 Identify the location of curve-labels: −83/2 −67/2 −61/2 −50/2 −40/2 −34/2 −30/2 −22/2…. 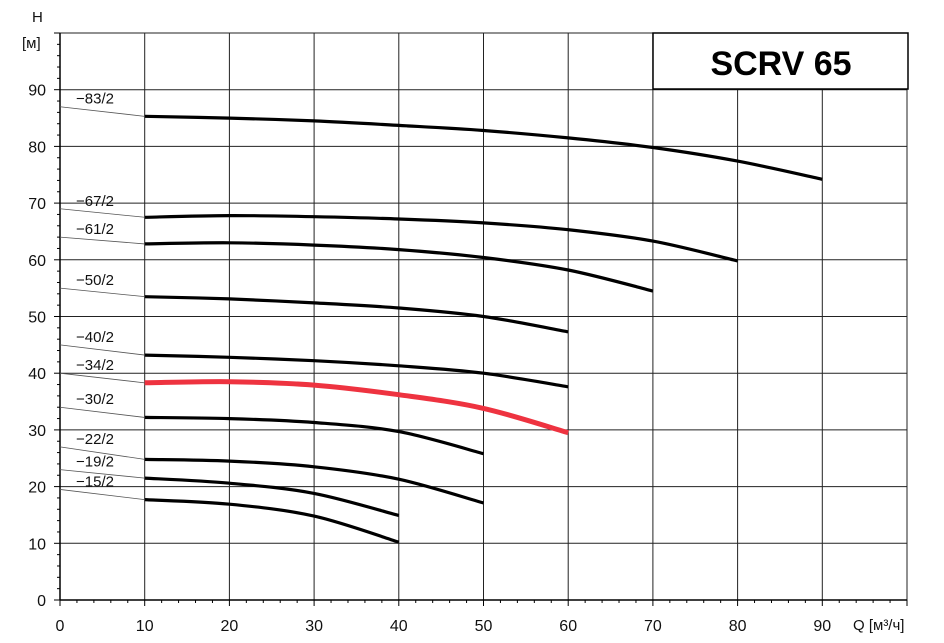
(102, 296).